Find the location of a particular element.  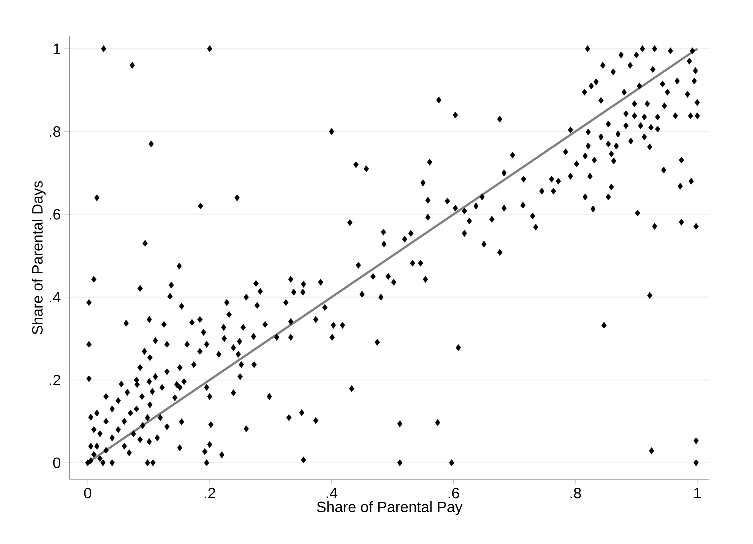

x-axis-title: Share of Parental Pay is located at coordinates (390, 509).